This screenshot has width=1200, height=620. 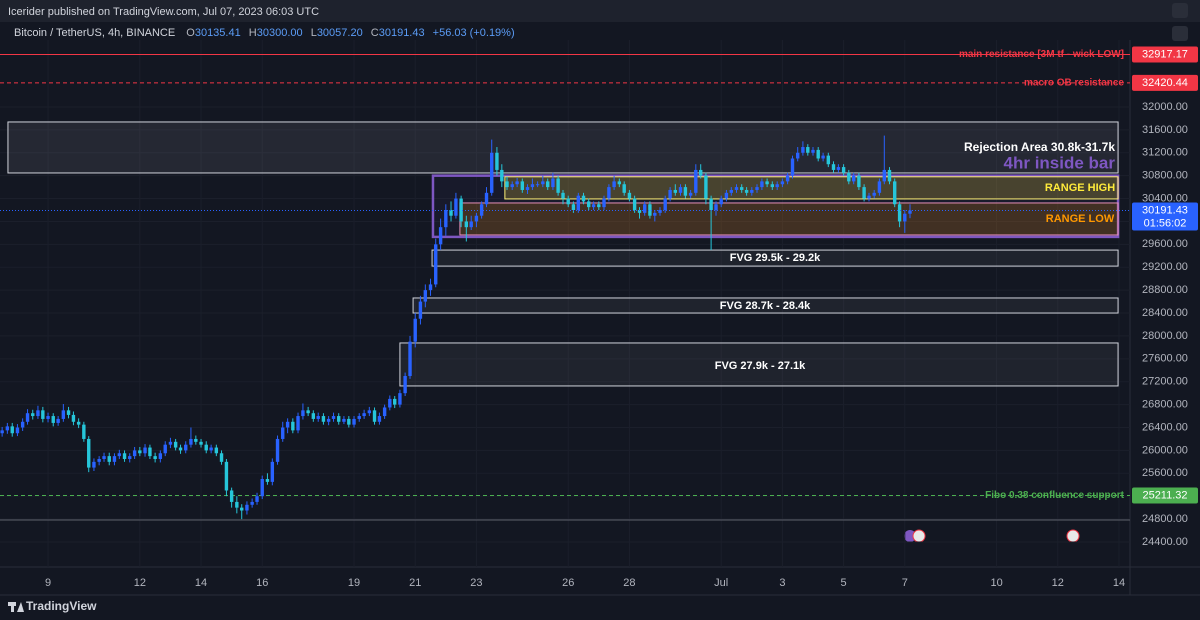 I want to click on zone-label: RANGE HIGH, so click(x=1080, y=188).